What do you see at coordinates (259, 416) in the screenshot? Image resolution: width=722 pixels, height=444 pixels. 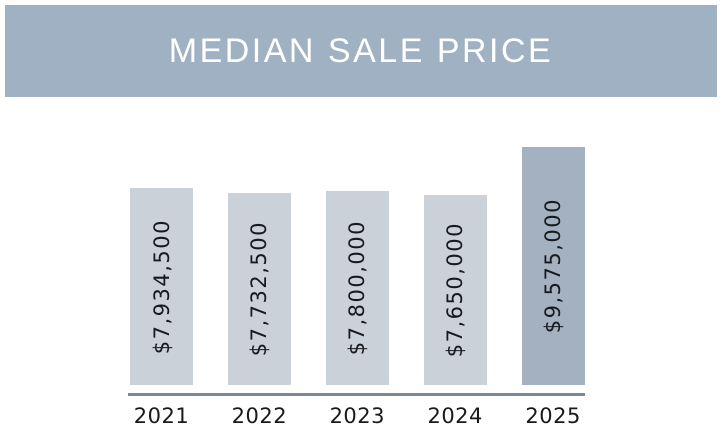 I see `x-axis-label-2022: 2022` at bounding box center [259, 416].